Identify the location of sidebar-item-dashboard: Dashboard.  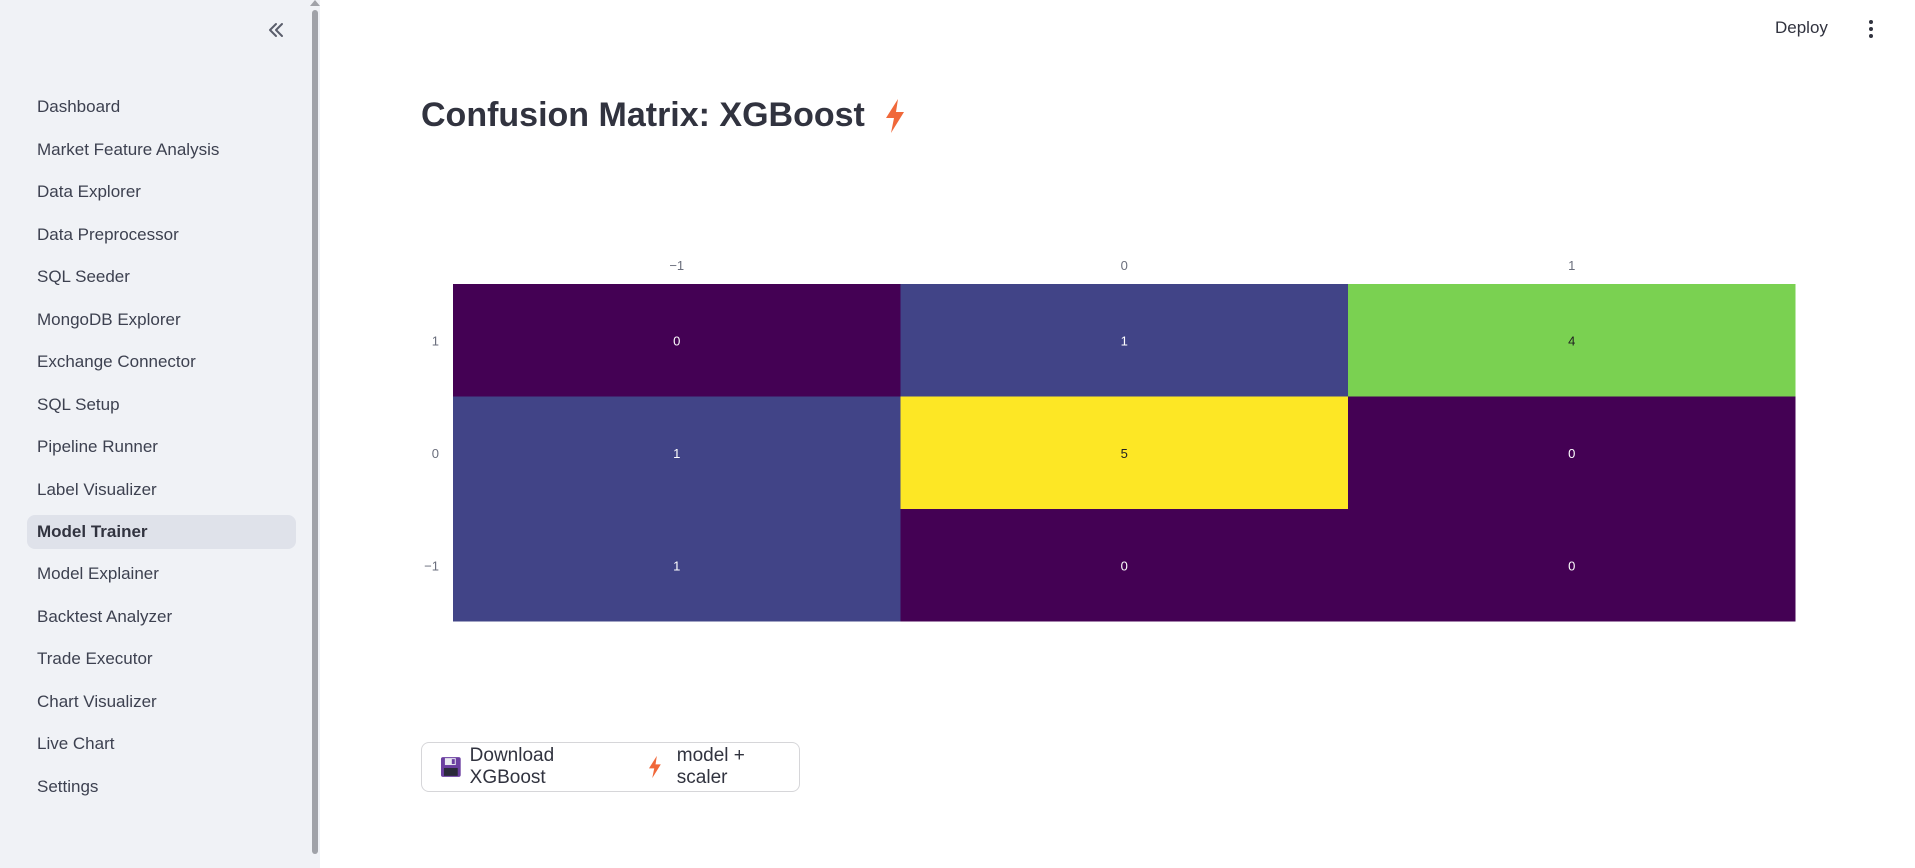
(79, 107).